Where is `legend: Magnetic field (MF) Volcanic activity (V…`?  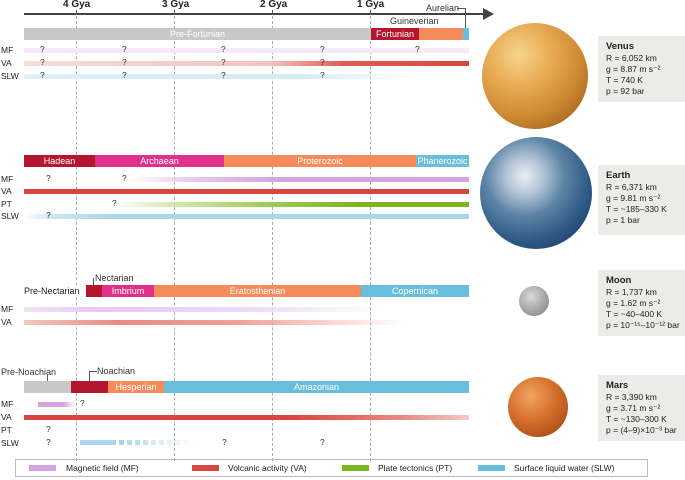
legend: Magnetic field (MF) Volcanic activity (V… is located at coordinates (331, 468).